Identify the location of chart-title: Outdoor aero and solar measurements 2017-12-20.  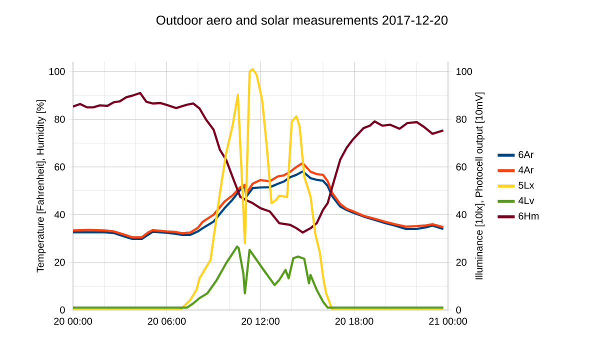
(302, 20).